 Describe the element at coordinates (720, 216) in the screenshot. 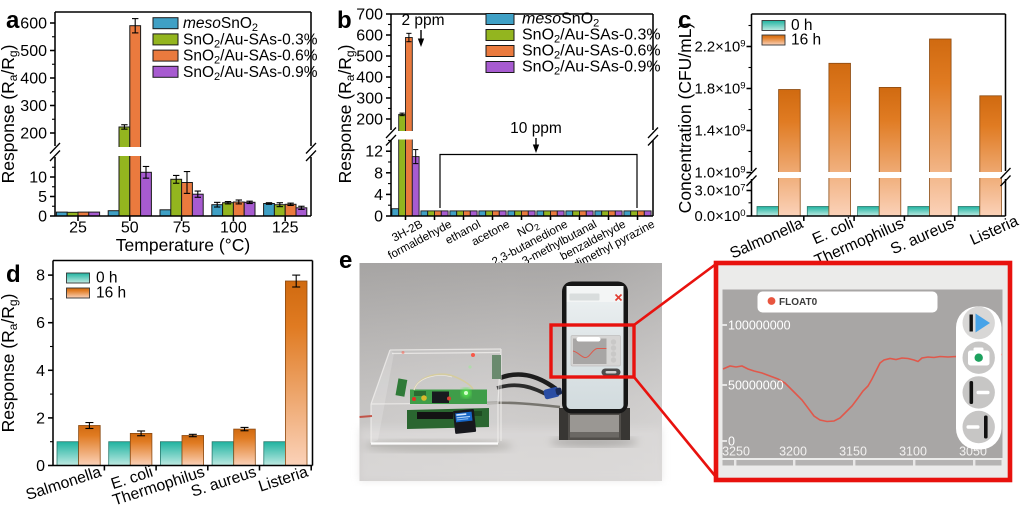

I see `svg-text: 0.0×100` at that location.